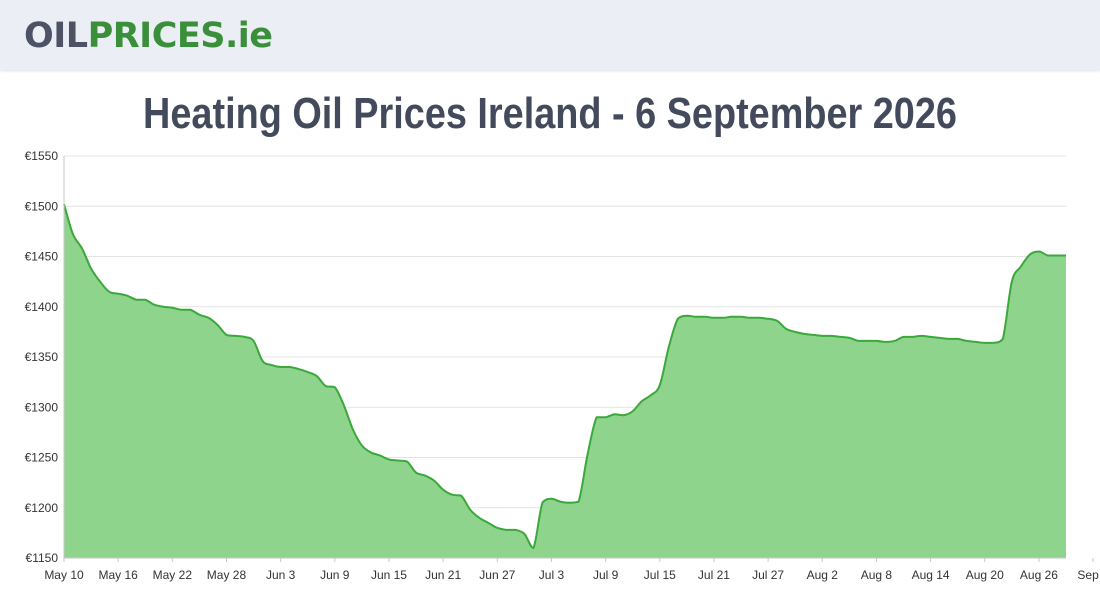  I want to click on y-tick-label: €1350, so click(42, 357).